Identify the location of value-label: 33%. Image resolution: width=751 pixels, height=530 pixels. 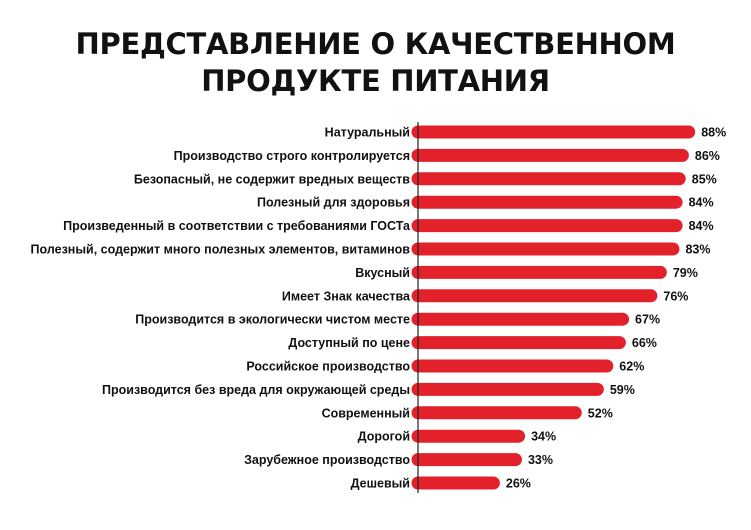
(540, 460).